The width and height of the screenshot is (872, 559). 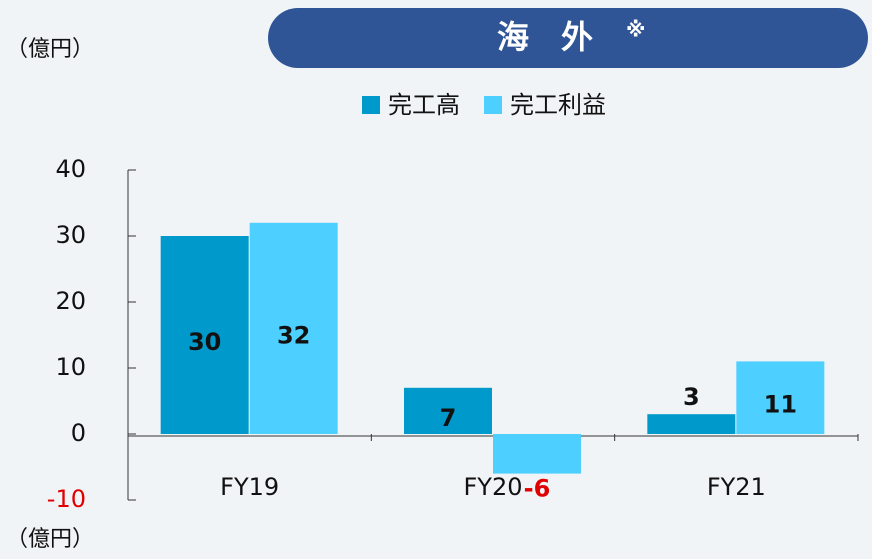 What do you see at coordinates (492, 487) in the screenshot?
I see `x-tick-label: FY20` at bounding box center [492, 487].